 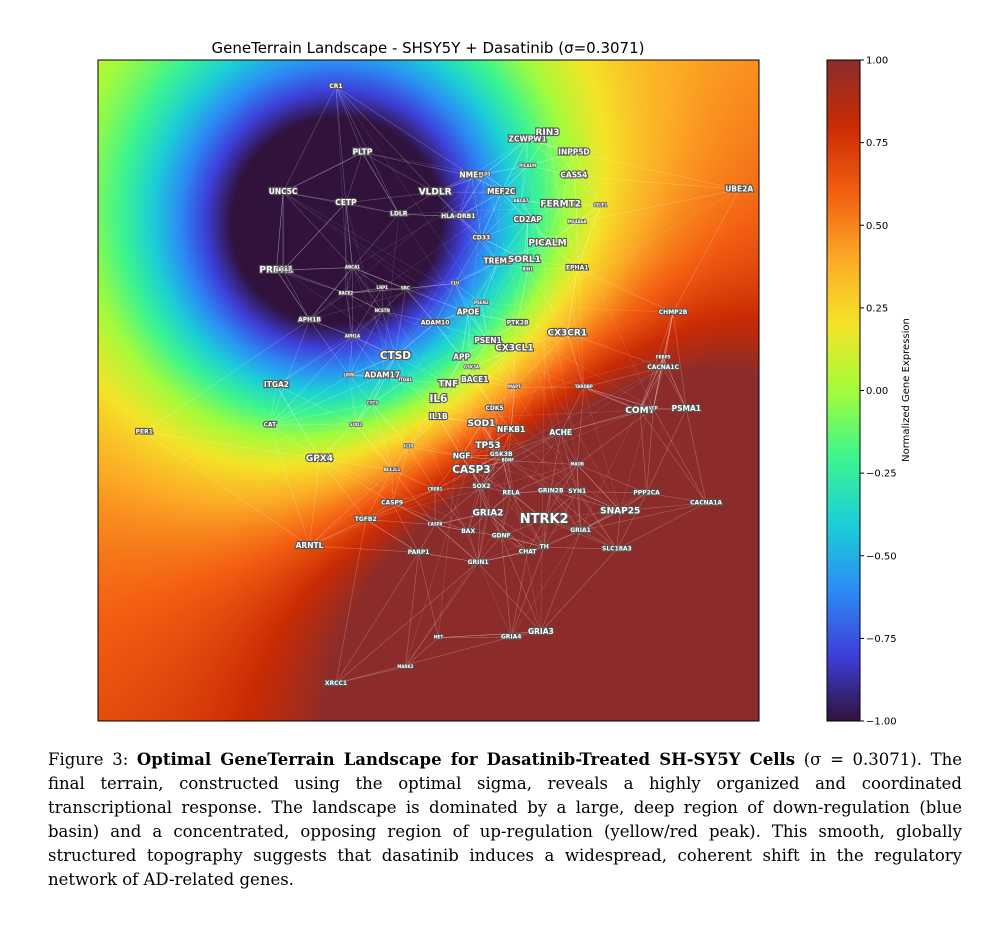 I want to click on gene-label: MEF2C, so click(x=501, y=191).